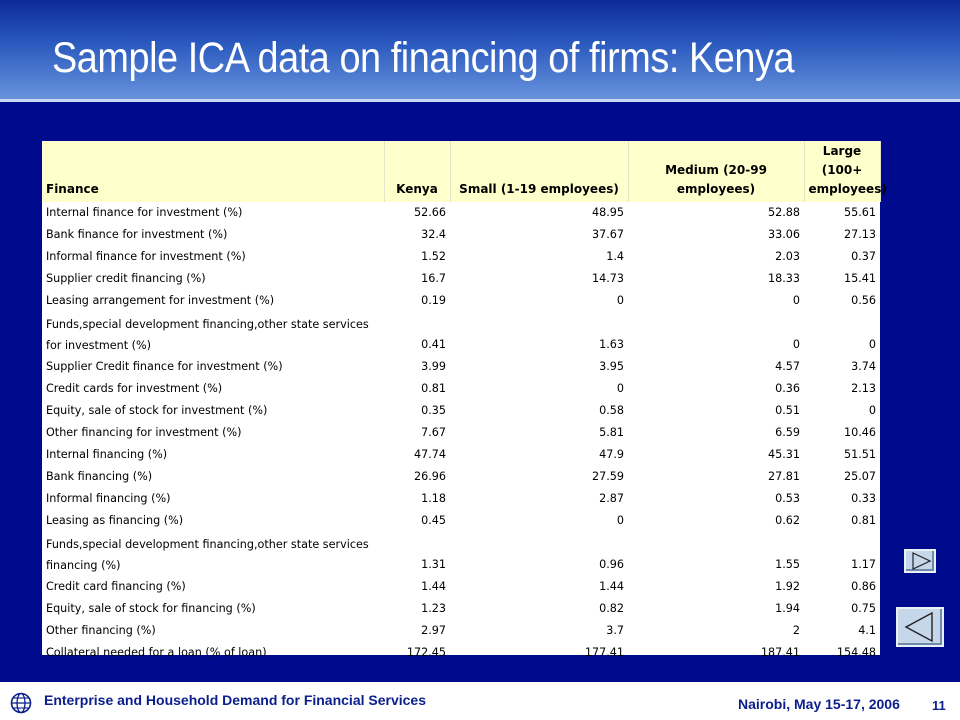 This screenshot has width=960, height=720. Describe the element at coordinates (780, 652) in the screenshot. I see `cell-medium: 187.41` at that location.